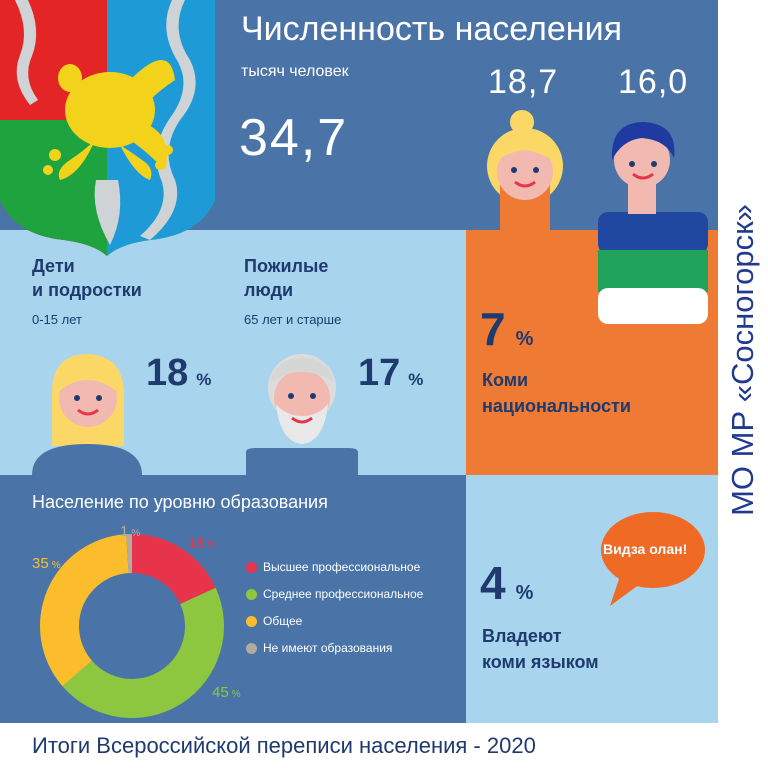 The image size is (768, 768). What do you see at coordinates (523, 82) in the screenshot?
I see `female-value: 18,7` at bounding box center [523, 82].